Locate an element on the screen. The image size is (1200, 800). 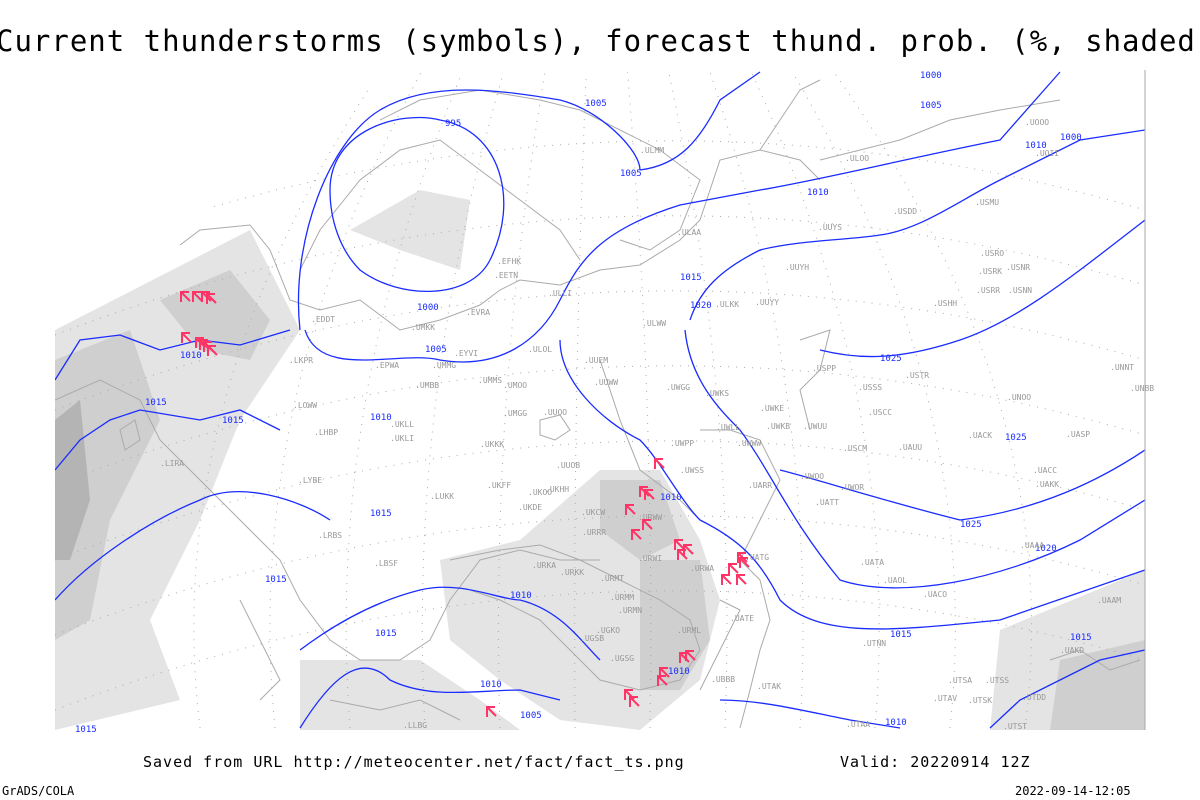
station-label: .LOWW is located at coordinates (305, 405).